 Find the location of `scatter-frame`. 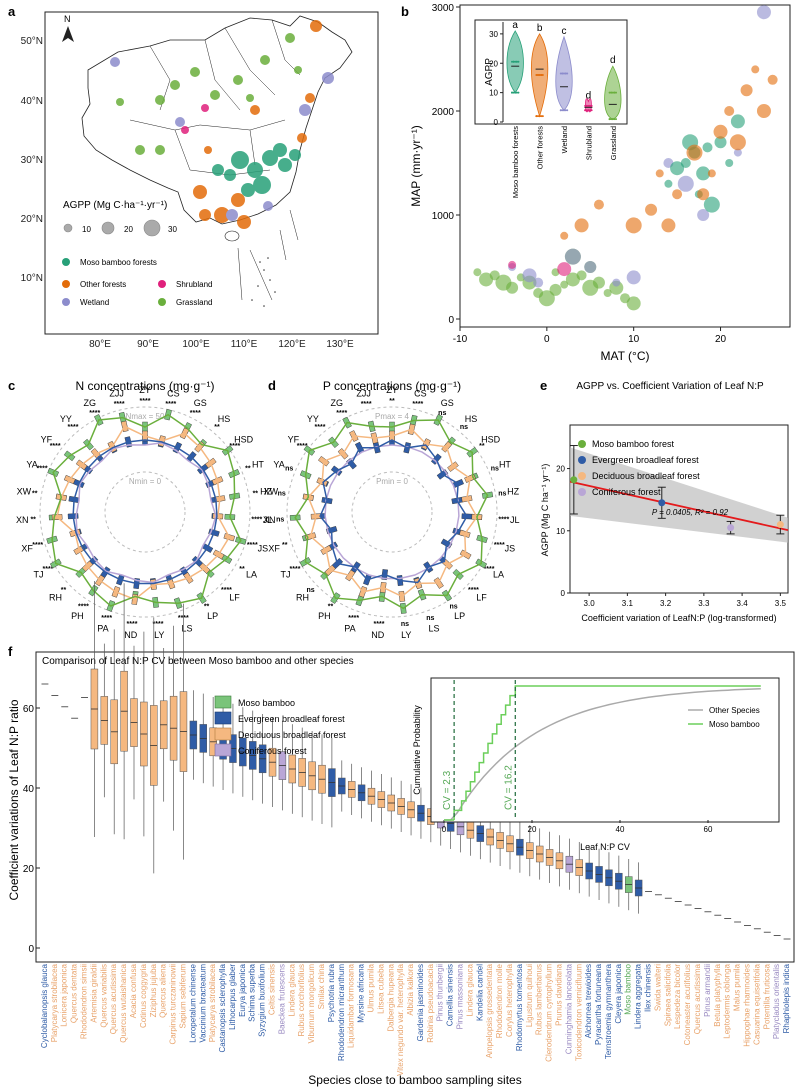

scatter-frame is located at coordinates (625, 166).